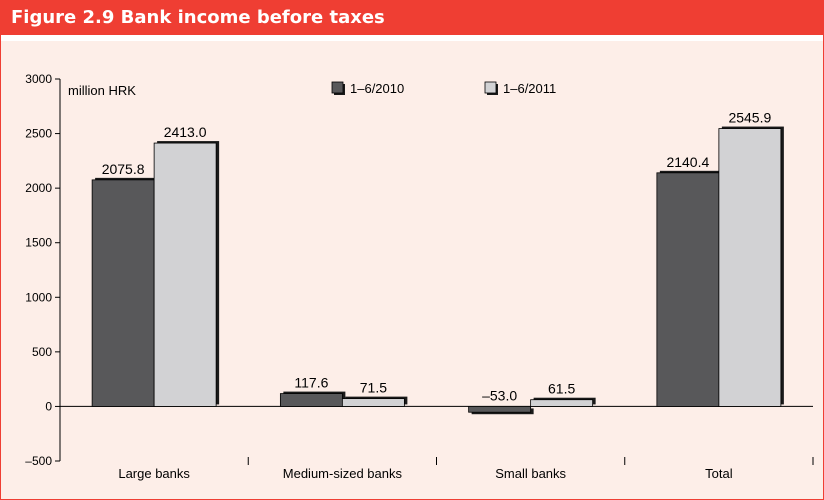 Image resolution: width=824 pixels, height=500 pixels. Describe the element at coordinates (48, 406) in the screenshot. I see `y-tick-label: 0` at that location.